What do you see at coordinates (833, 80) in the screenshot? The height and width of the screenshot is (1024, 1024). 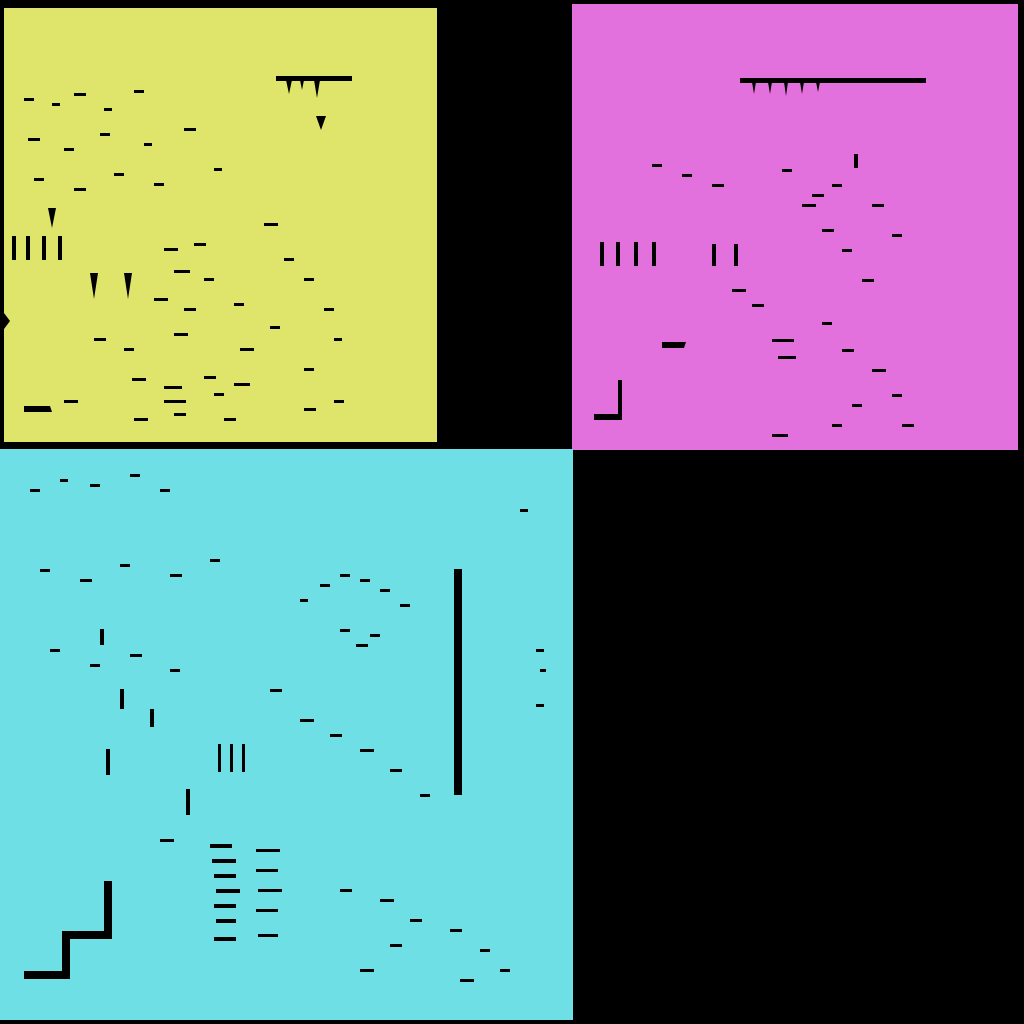 I see `magenta-top-bar` at bounding box center [833, 80].